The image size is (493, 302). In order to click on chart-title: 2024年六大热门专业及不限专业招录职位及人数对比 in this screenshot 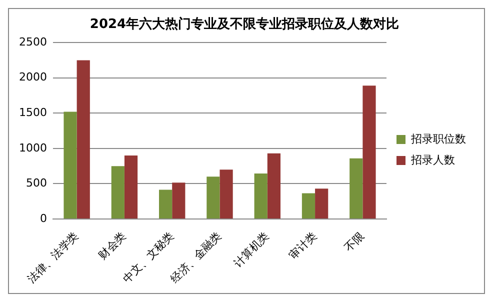, I will do `click(245, 24)`.